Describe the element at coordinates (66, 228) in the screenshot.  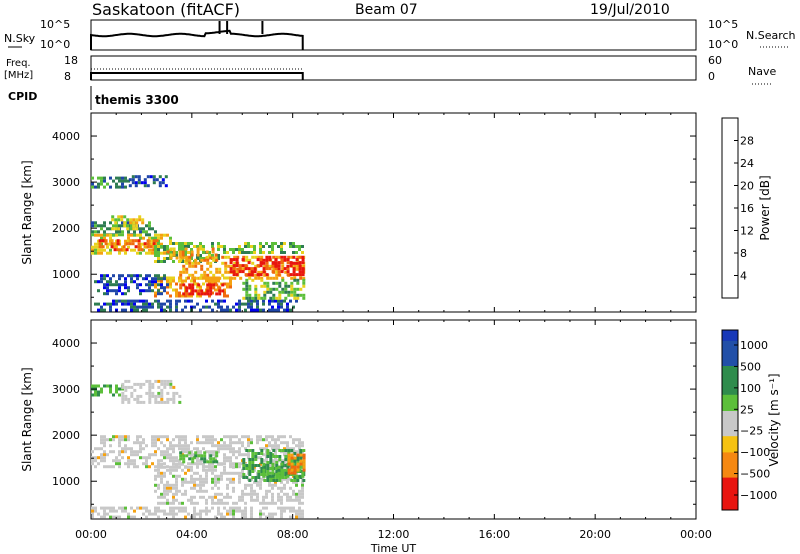
I see `y-tick-label: 2000` at that location.